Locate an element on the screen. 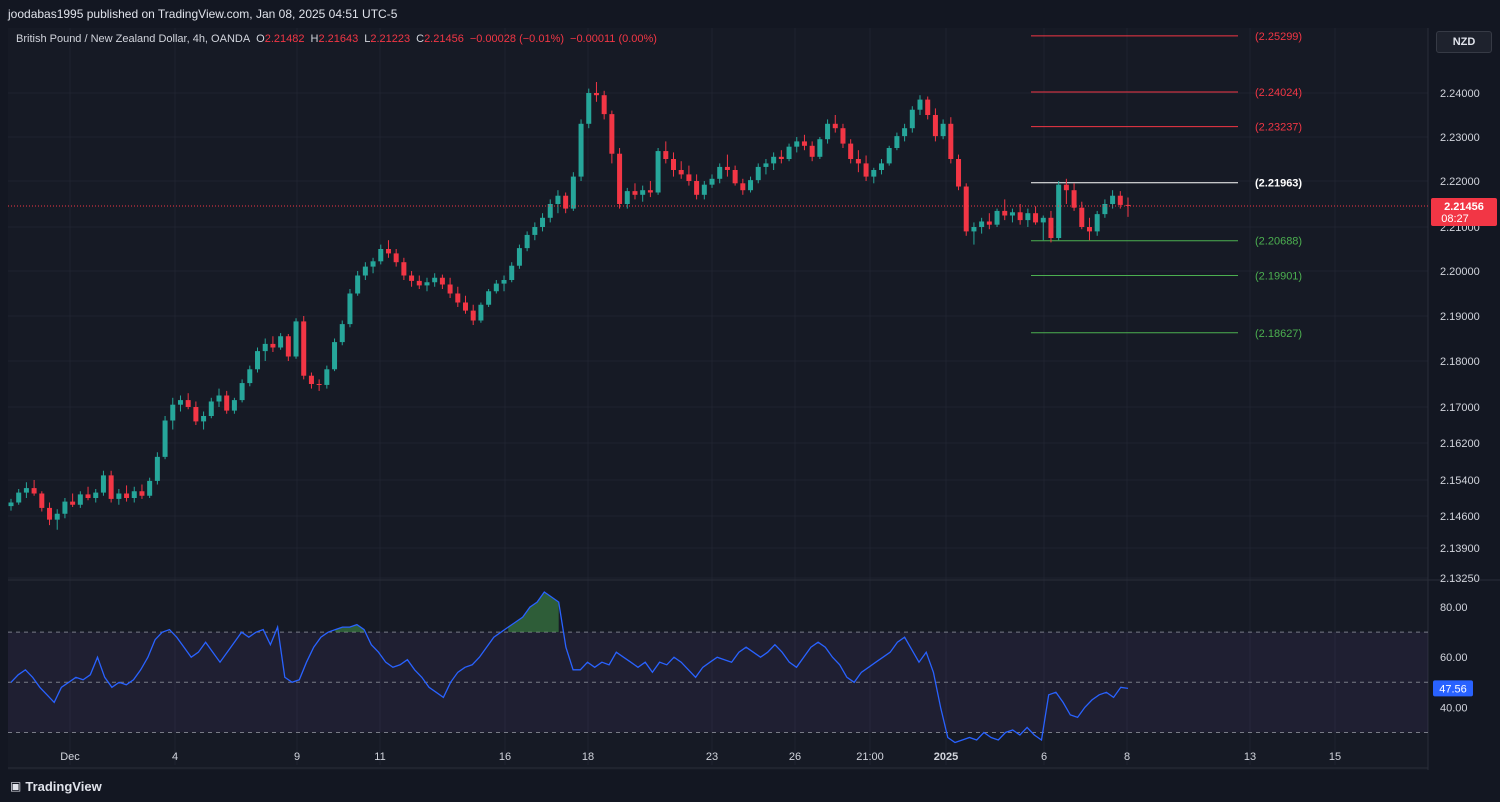  level-label-pivot: (2.21963) is located at coordinates (1278, 184).